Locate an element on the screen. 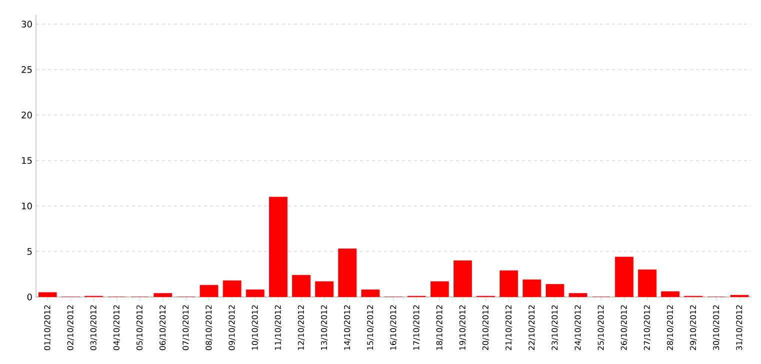 This screenshot has width=761, height=364. y-tick-label: 30 is located at coordinates (27, 24).